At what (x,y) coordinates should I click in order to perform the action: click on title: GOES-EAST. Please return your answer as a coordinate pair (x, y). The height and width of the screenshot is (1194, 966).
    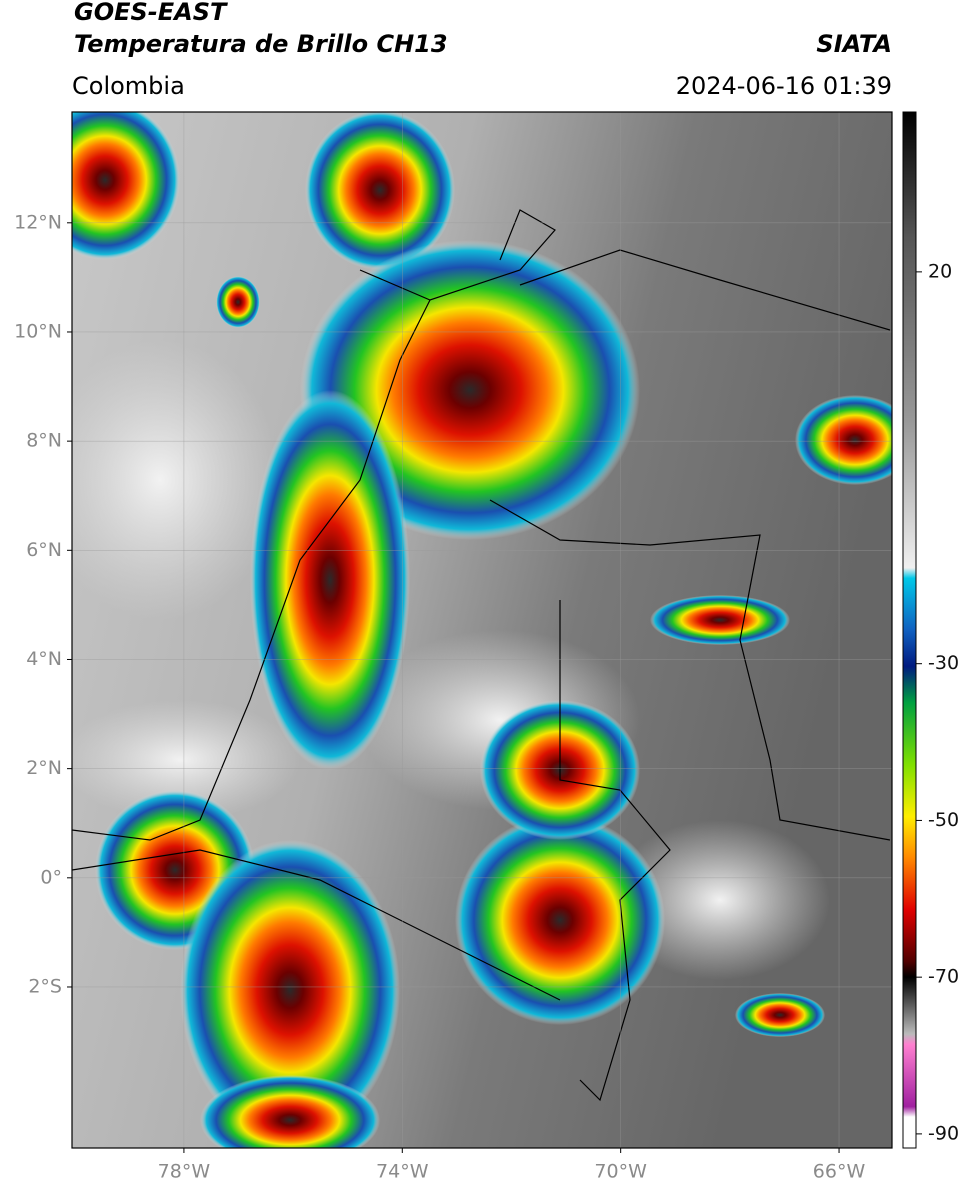
    Looking at the image, I should click on (151, 13).